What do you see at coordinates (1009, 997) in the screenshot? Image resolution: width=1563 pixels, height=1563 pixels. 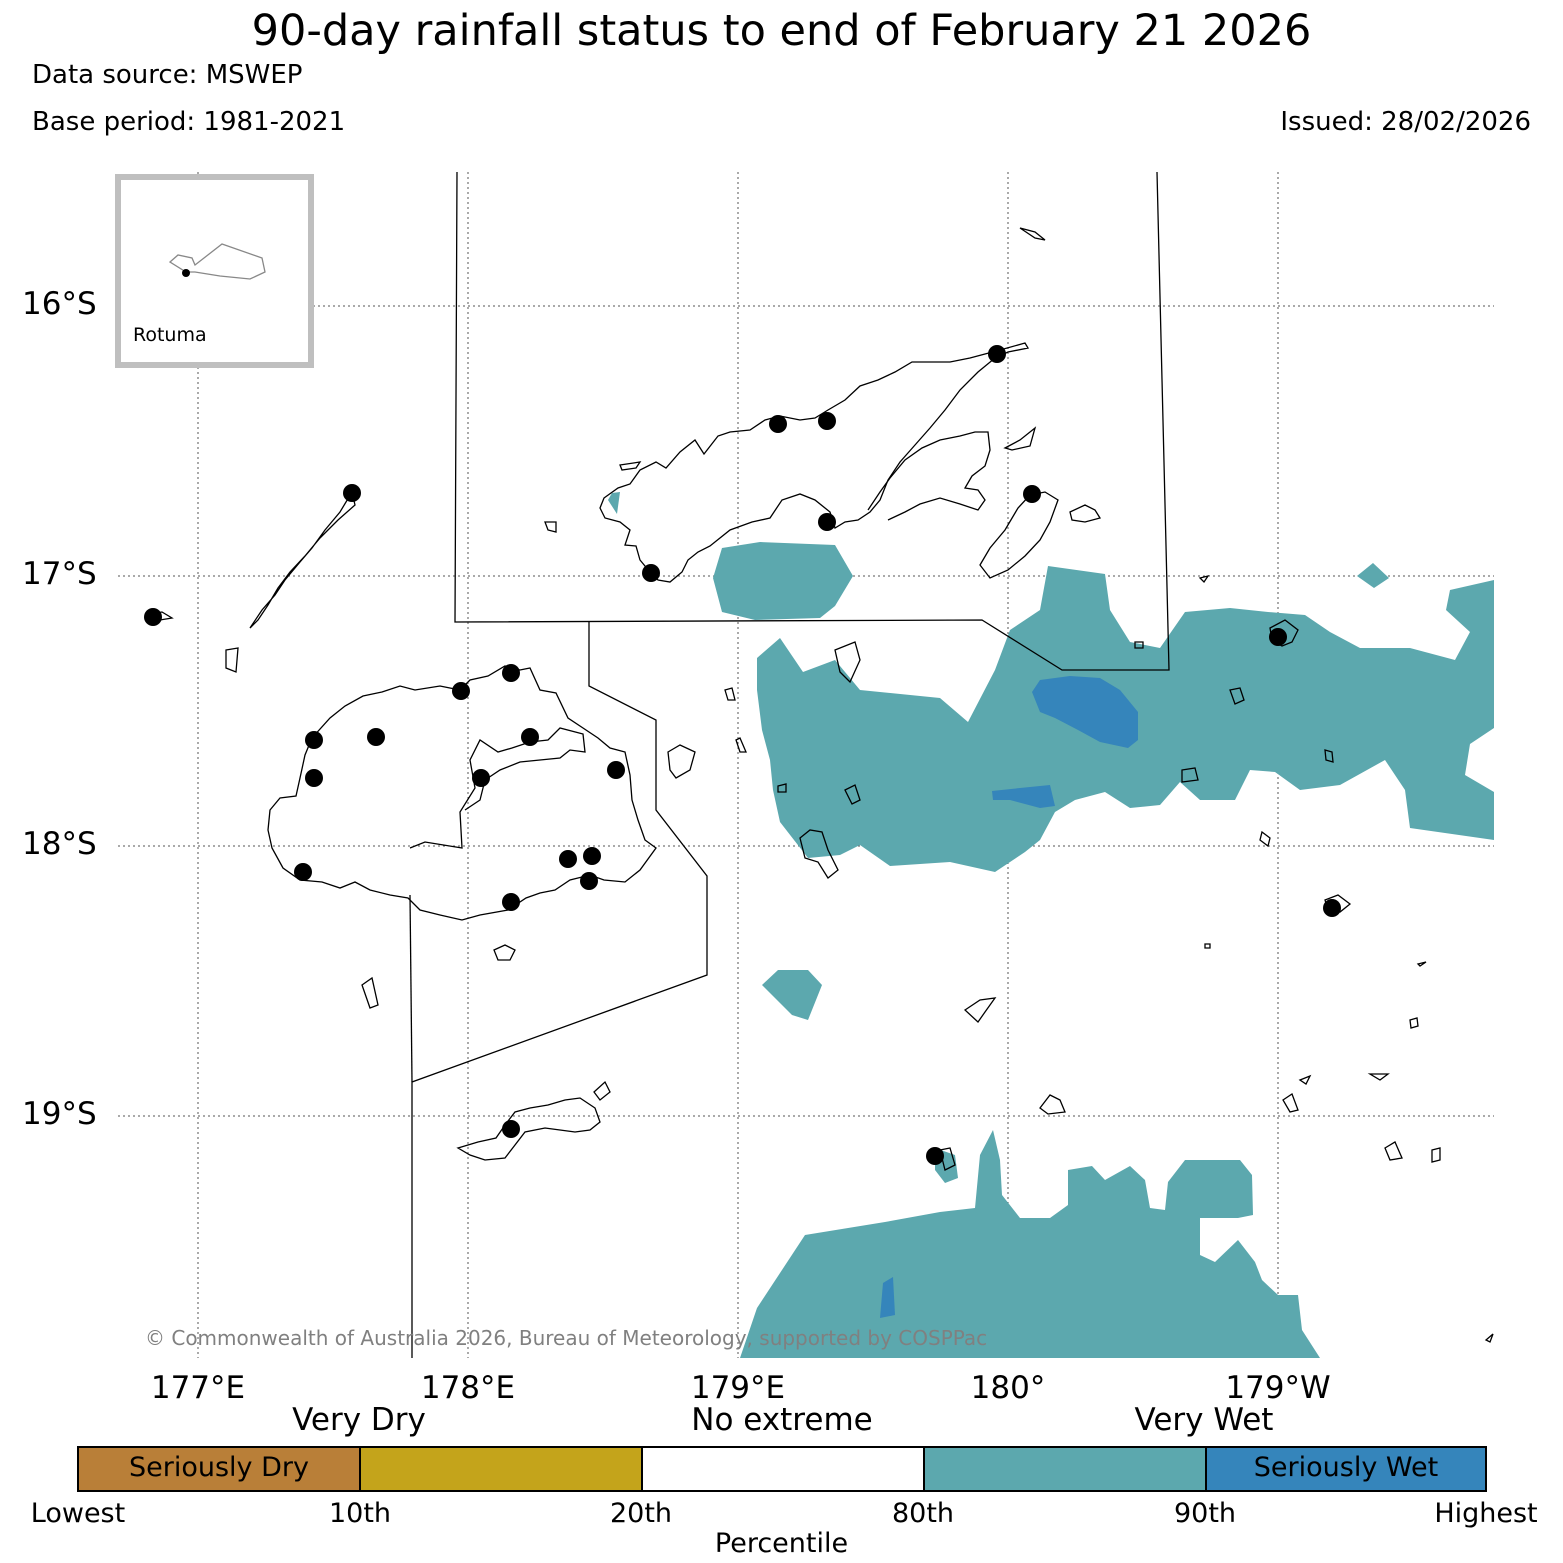 I see `seriously-wet-areas` at bounding box center [1009, 997].